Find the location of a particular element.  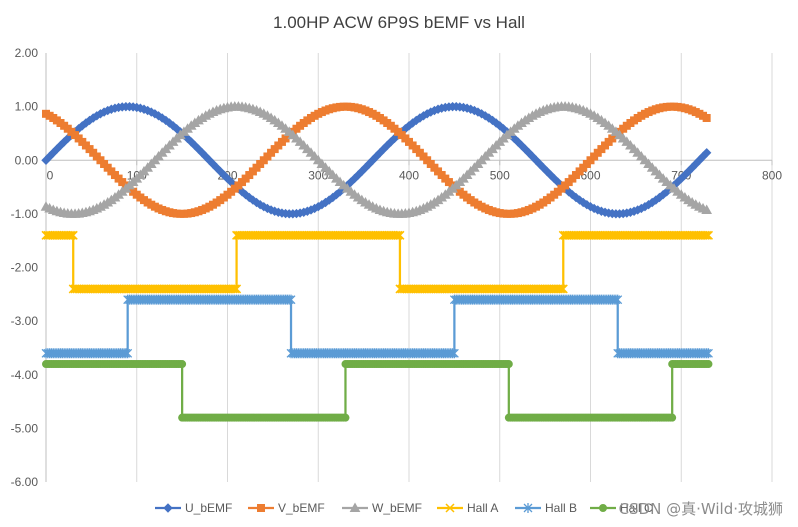

x-tick-label-0: 0 is located at coordinates (50, 175).